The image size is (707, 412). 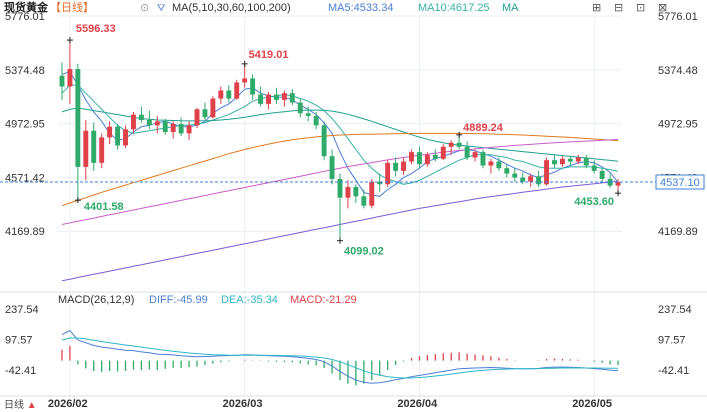 I want to click on y-tick-label-left: 5776.01, so click(x=25, y=17).